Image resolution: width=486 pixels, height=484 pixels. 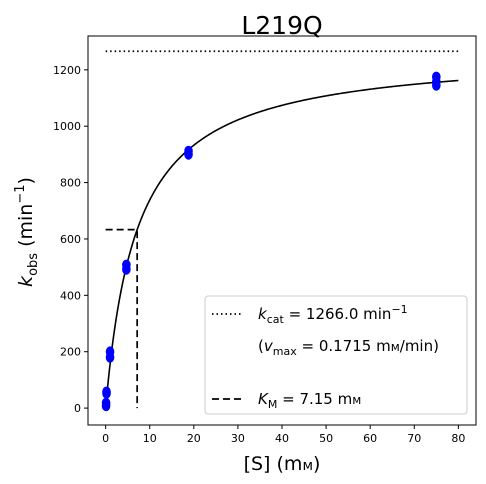 What do you see at coordinates (77, 408) in the screenshot?
I see `y-tick-label: 0` at bounding box center [77, 408].